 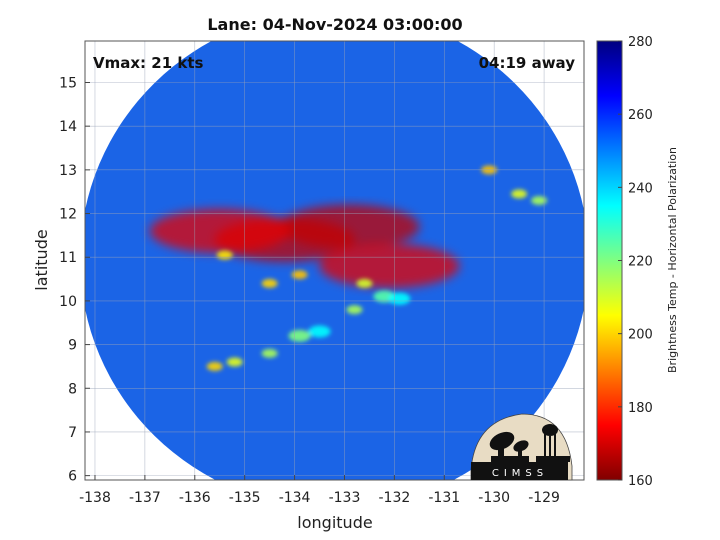 What do you see at coordinates (509, 446) in the screenshot?
I see `satellite-dish-icon` at bounding box center [509, 446].